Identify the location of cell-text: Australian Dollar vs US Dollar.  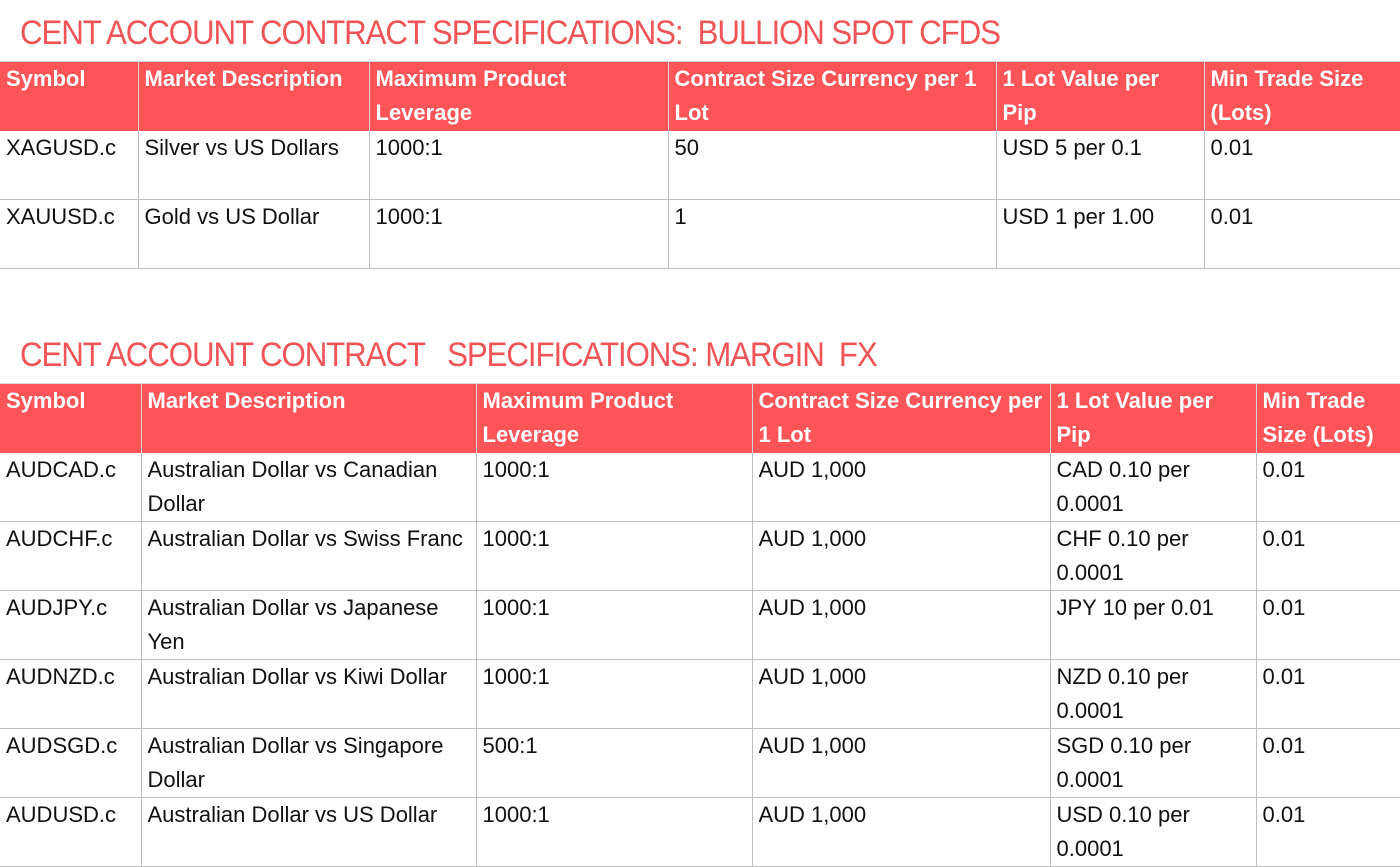
(309, 832).